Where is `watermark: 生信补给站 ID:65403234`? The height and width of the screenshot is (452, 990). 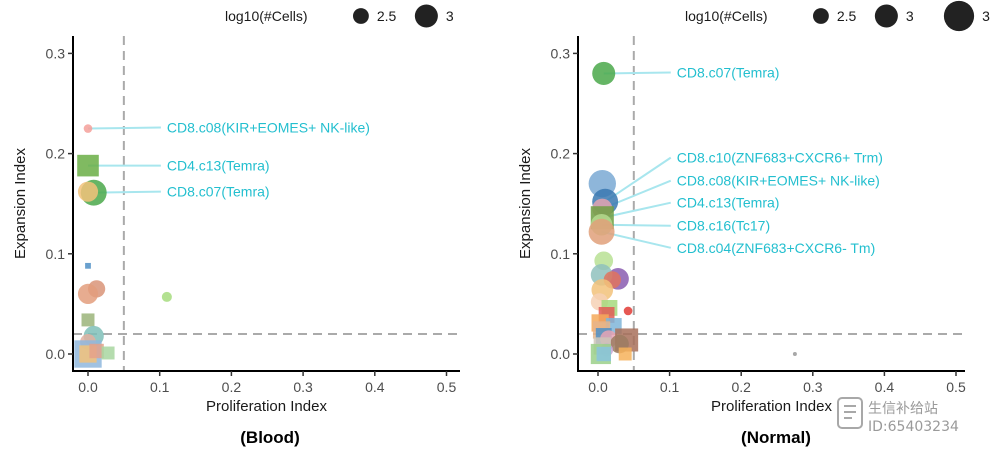 watermark: 生信补给站 ID:65403234 is located at coordinates (898, 416).